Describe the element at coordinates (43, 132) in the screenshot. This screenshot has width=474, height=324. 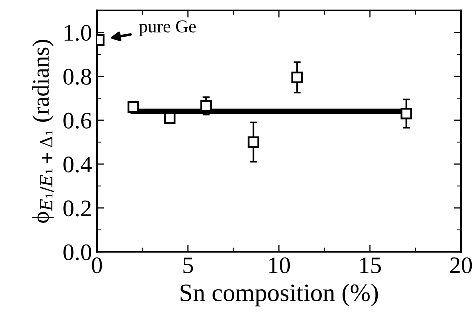
I see `y-axis-title: ϕ$_{E₁/E₁+Δ₁}$ (radians)` at that location.